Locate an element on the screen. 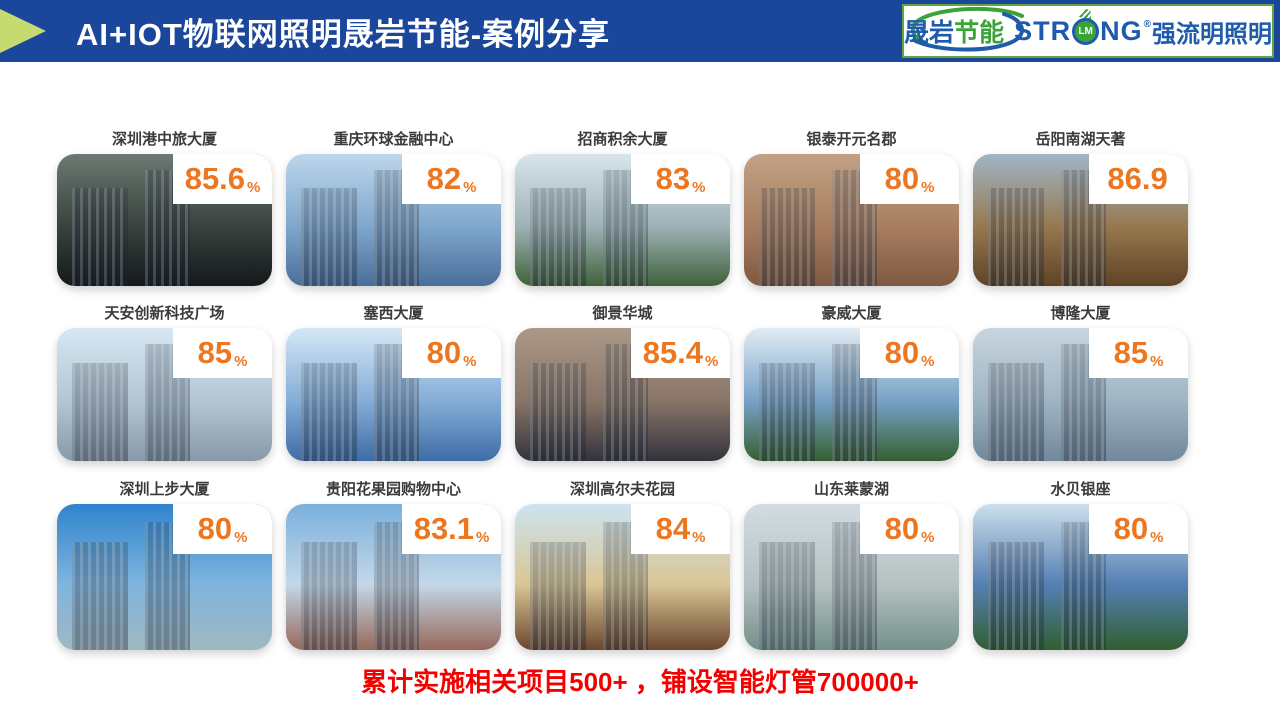 The height and width of the screenshot is (720, 1280). case-card: 深圳上步大厦 80 % is located at coordinates (164, 565).